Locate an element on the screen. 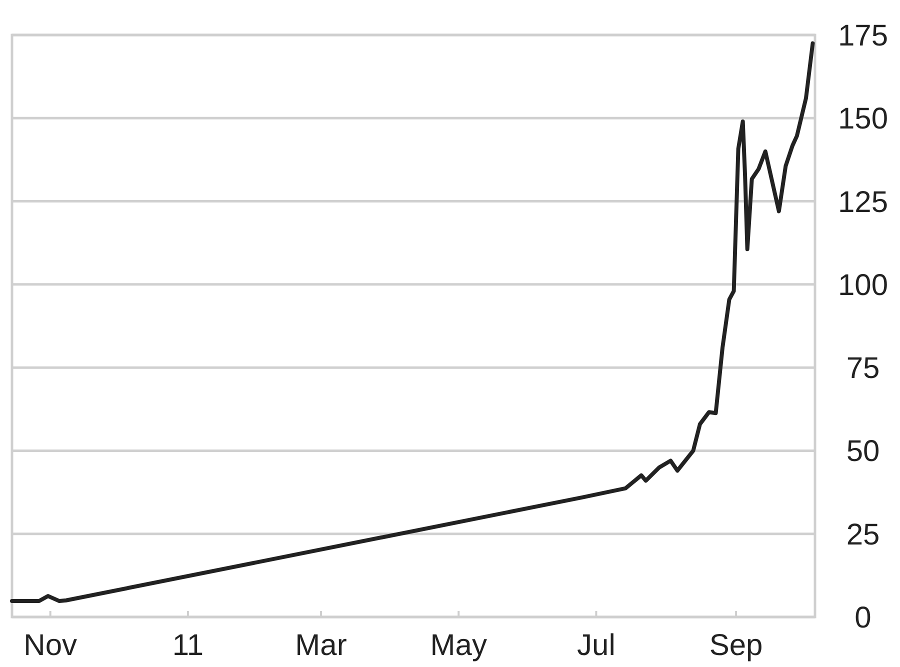  y-tick-label: 0 is located at coordinates (863, 618).